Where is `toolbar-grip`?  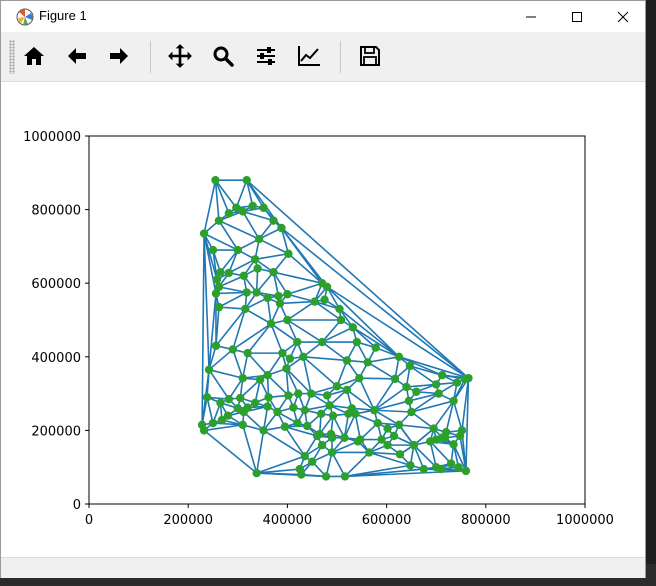 toolbar-grip is located at coordinates (12, 57).